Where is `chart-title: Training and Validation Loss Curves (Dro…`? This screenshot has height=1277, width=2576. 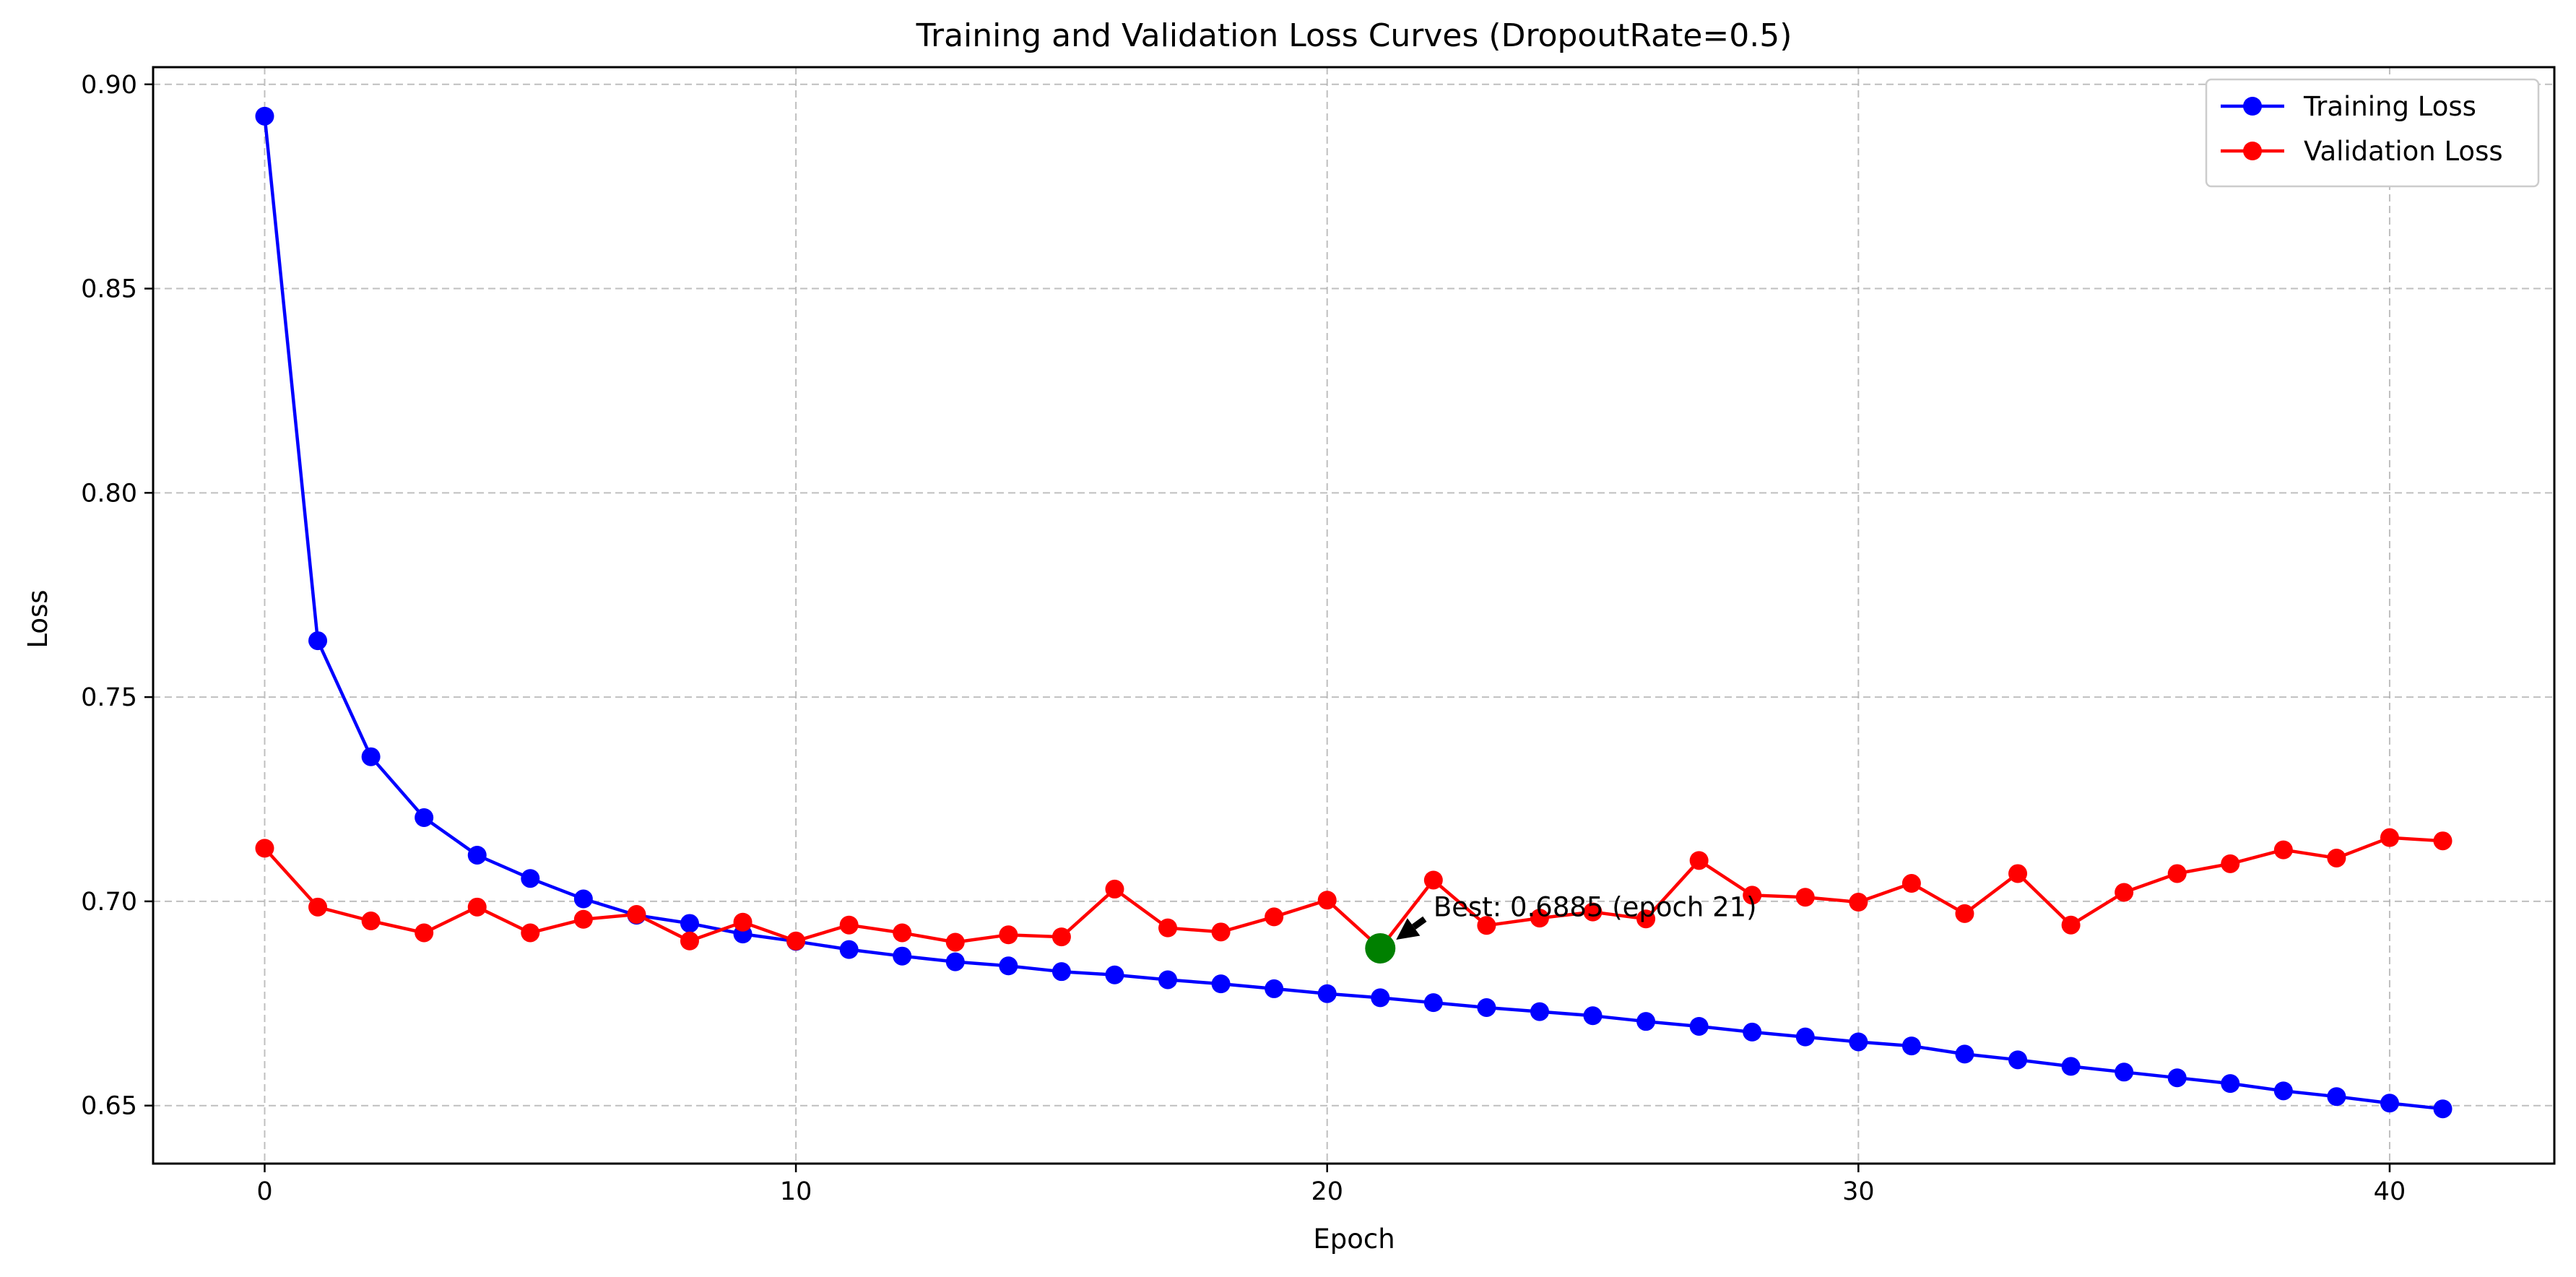 chart-title: Training and Validation Loss Curves (Dro… is located at coordinates (1354, 35).